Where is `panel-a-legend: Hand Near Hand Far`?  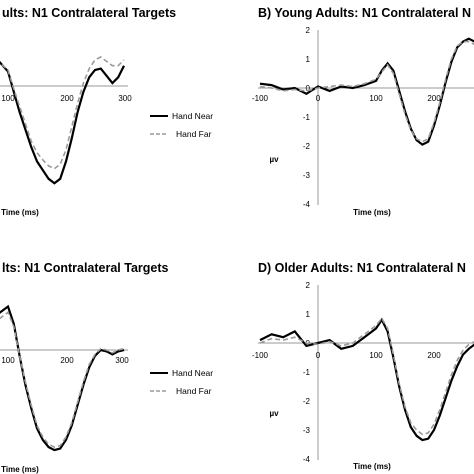 panel-a-legend: Hand Near Hand Far is located at coordinates (181, 125).